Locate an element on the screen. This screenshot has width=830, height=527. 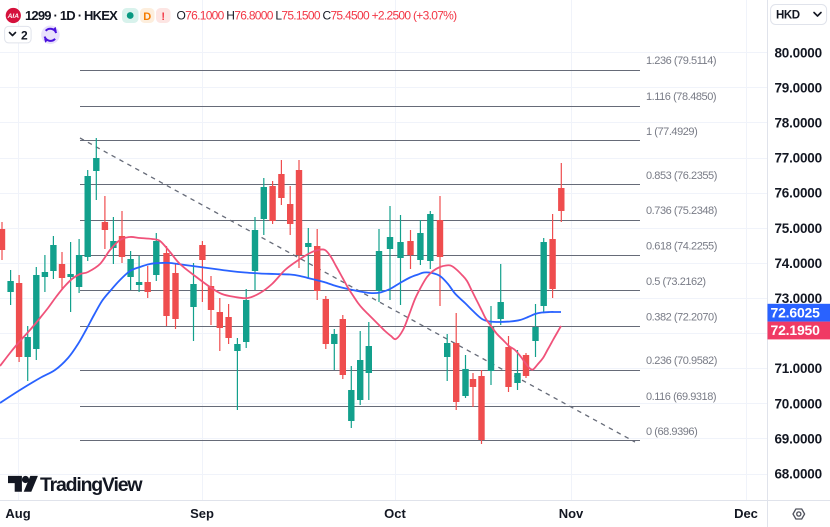
svg-text: AIA is located at coordinates (13, 16).